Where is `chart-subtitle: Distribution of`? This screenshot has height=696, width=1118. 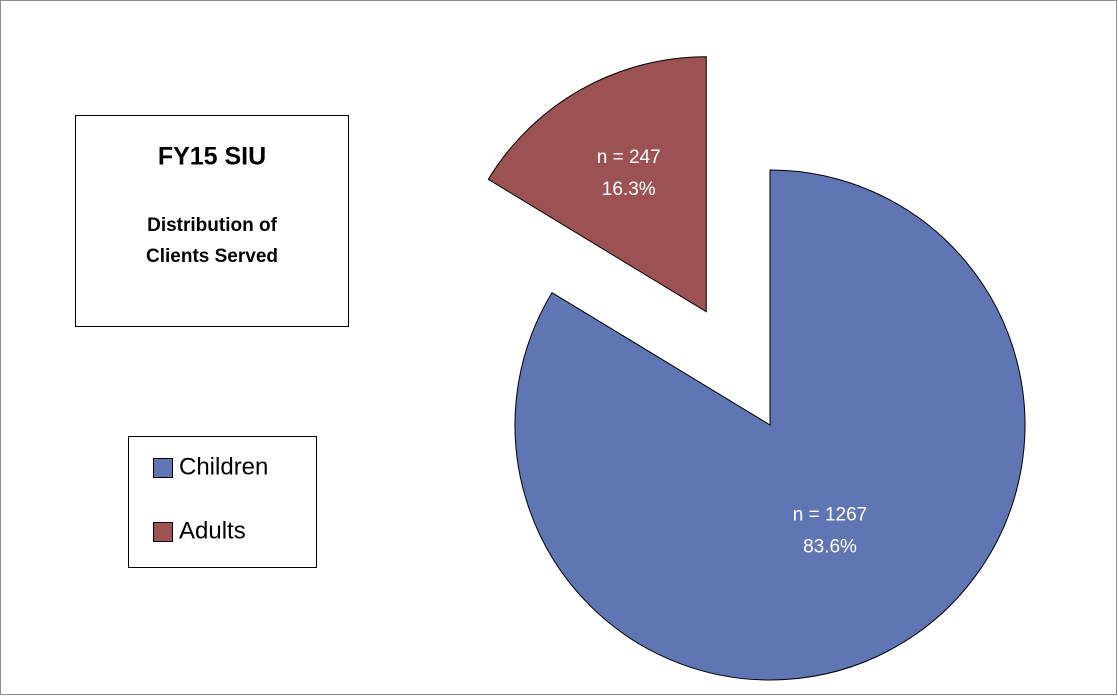
chart-subtitle: Distribution of is located at coordinates (212, 225).